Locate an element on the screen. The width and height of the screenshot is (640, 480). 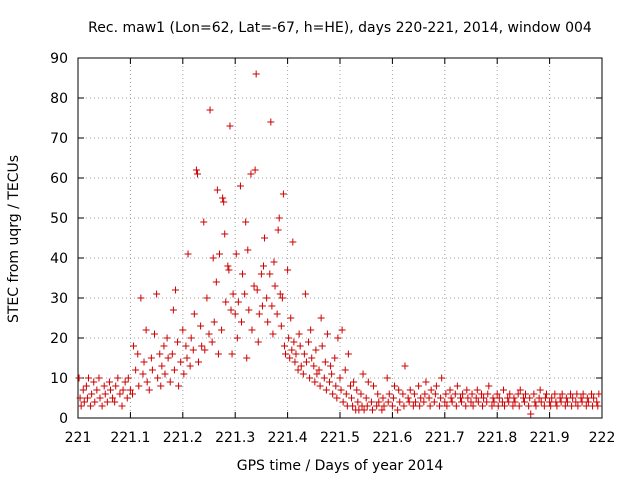
y-axis-label: STEC from uqrg / TECUs is located at coordinates (14, 239).